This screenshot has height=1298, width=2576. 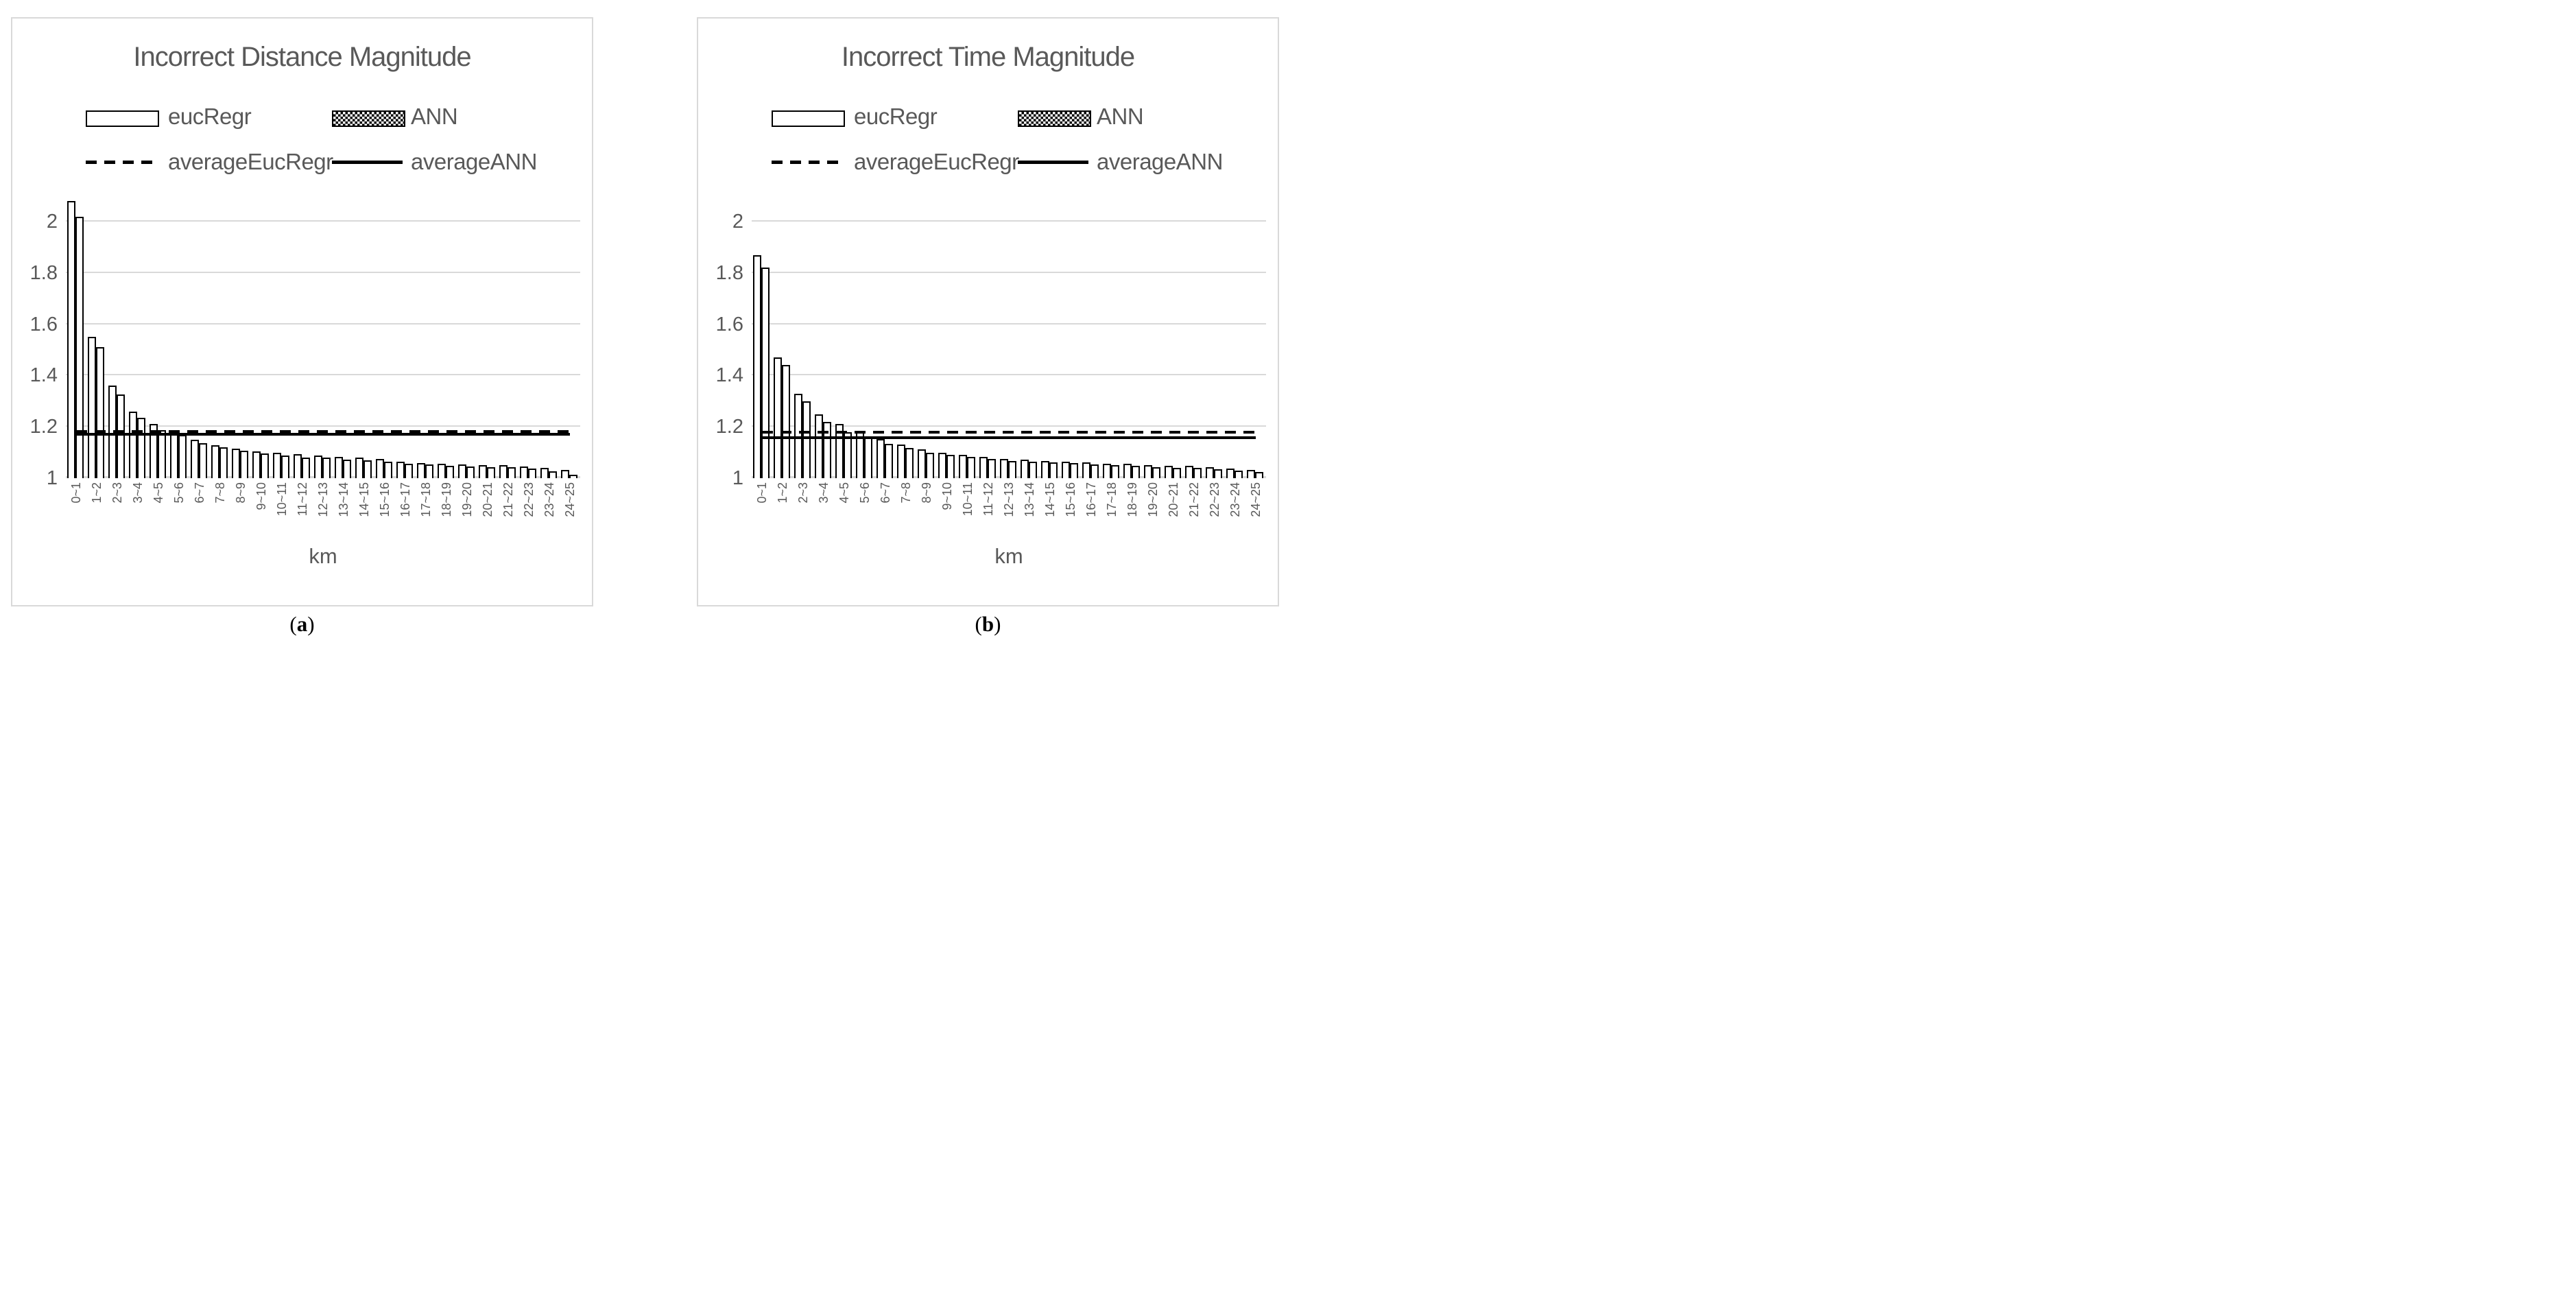 I want to click on bar-eucRegr-16~17, so click(x=400, y=470).